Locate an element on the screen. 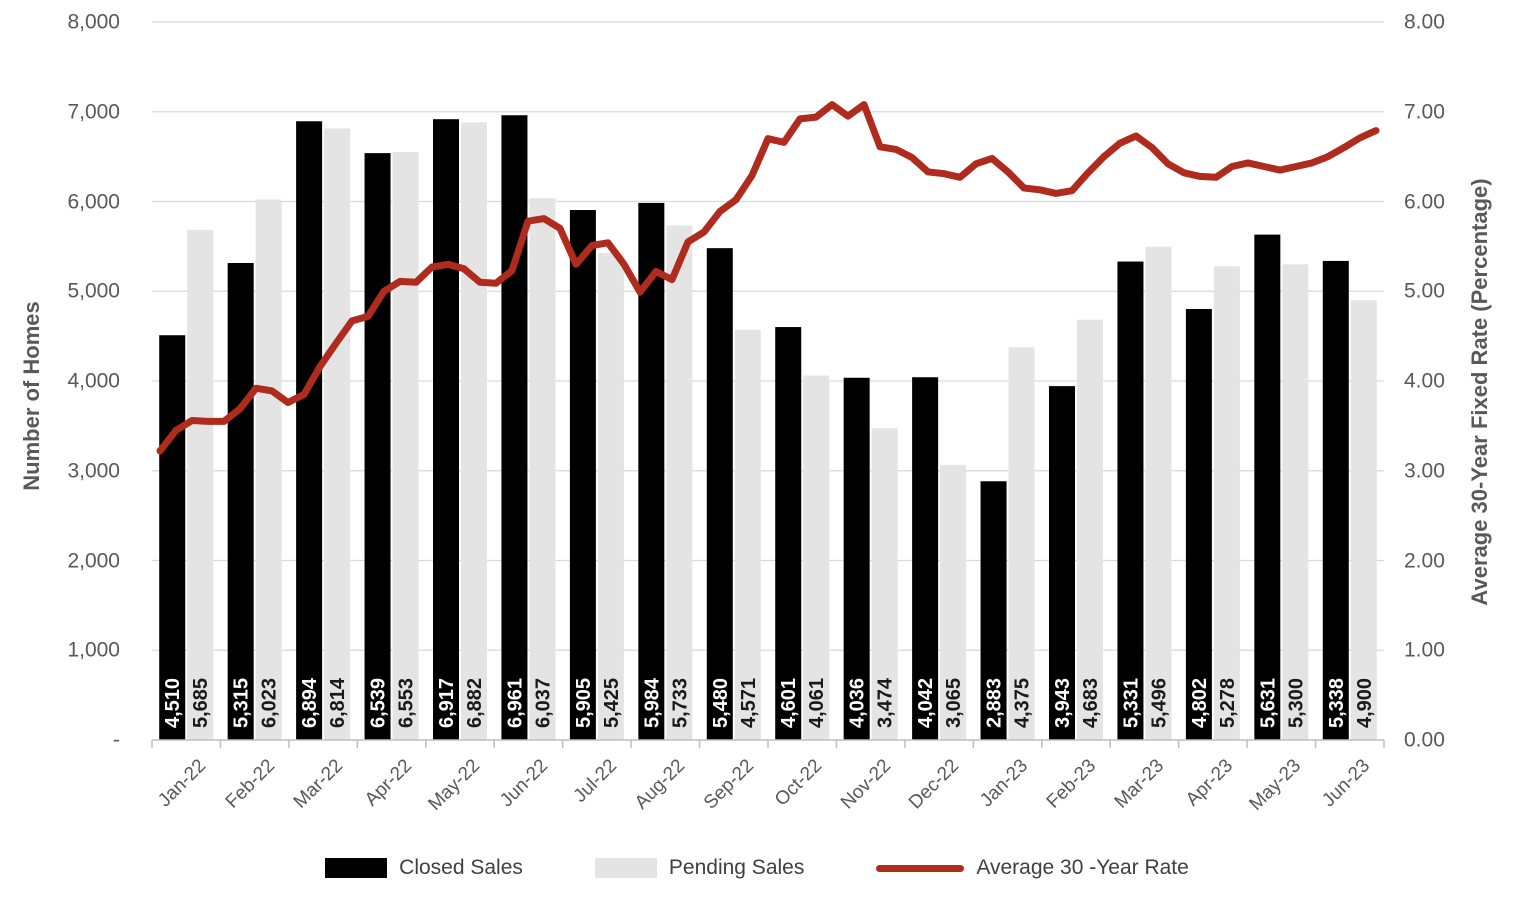  right-axis-tick-label: 1.00 is located at coordinates (1424, 650).